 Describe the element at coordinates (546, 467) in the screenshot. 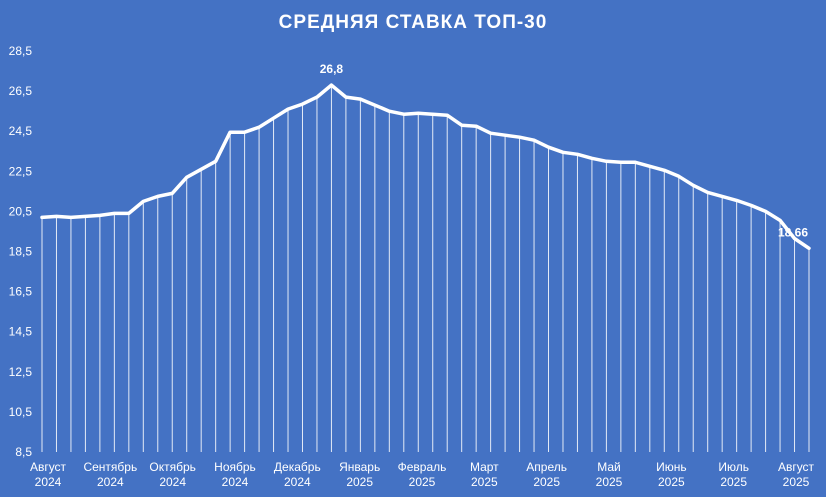

I see `x-tick-label-month: Апрель` at that location.